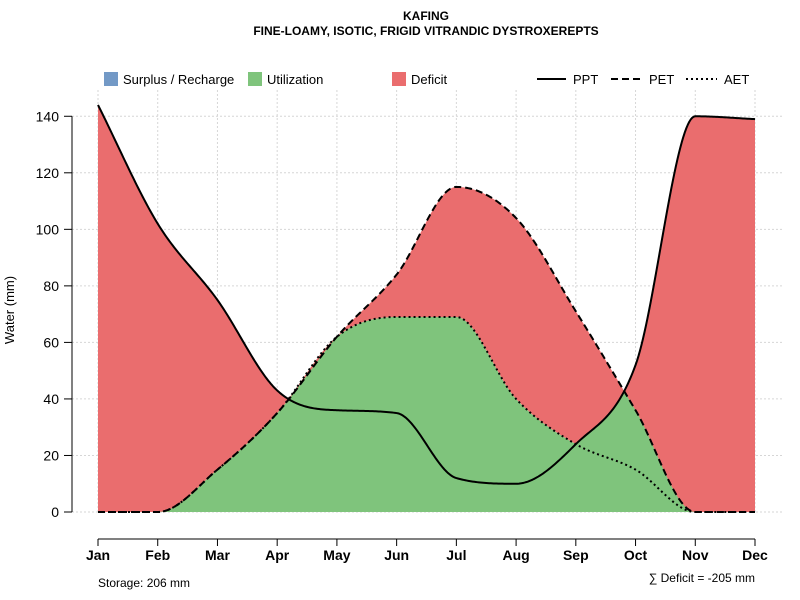  What do you see at coordinates (144, 583) in the screenshot?
I see `storage-annotation: Storage: 206 mm` at bounding box center [144, 583].